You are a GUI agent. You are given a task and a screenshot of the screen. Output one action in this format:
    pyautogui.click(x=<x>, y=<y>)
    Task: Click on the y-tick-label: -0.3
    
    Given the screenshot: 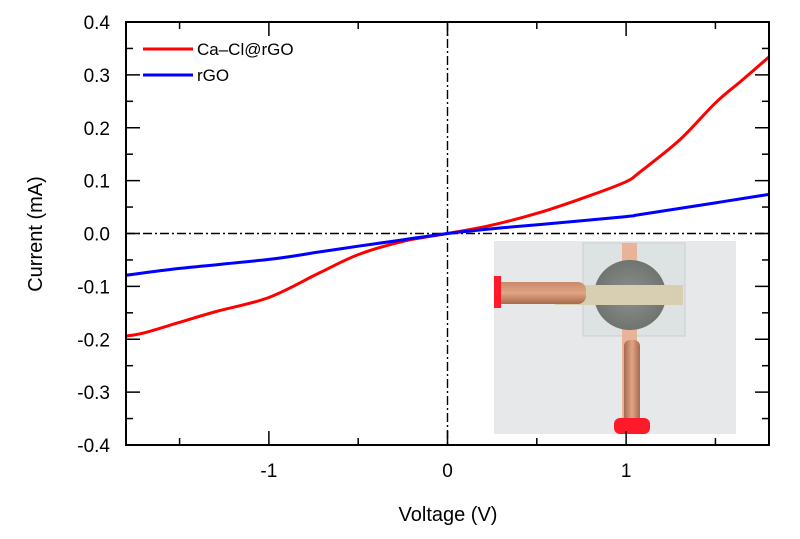 What is the action you would take?
    pyautogui.click(x=93, y=393)
    